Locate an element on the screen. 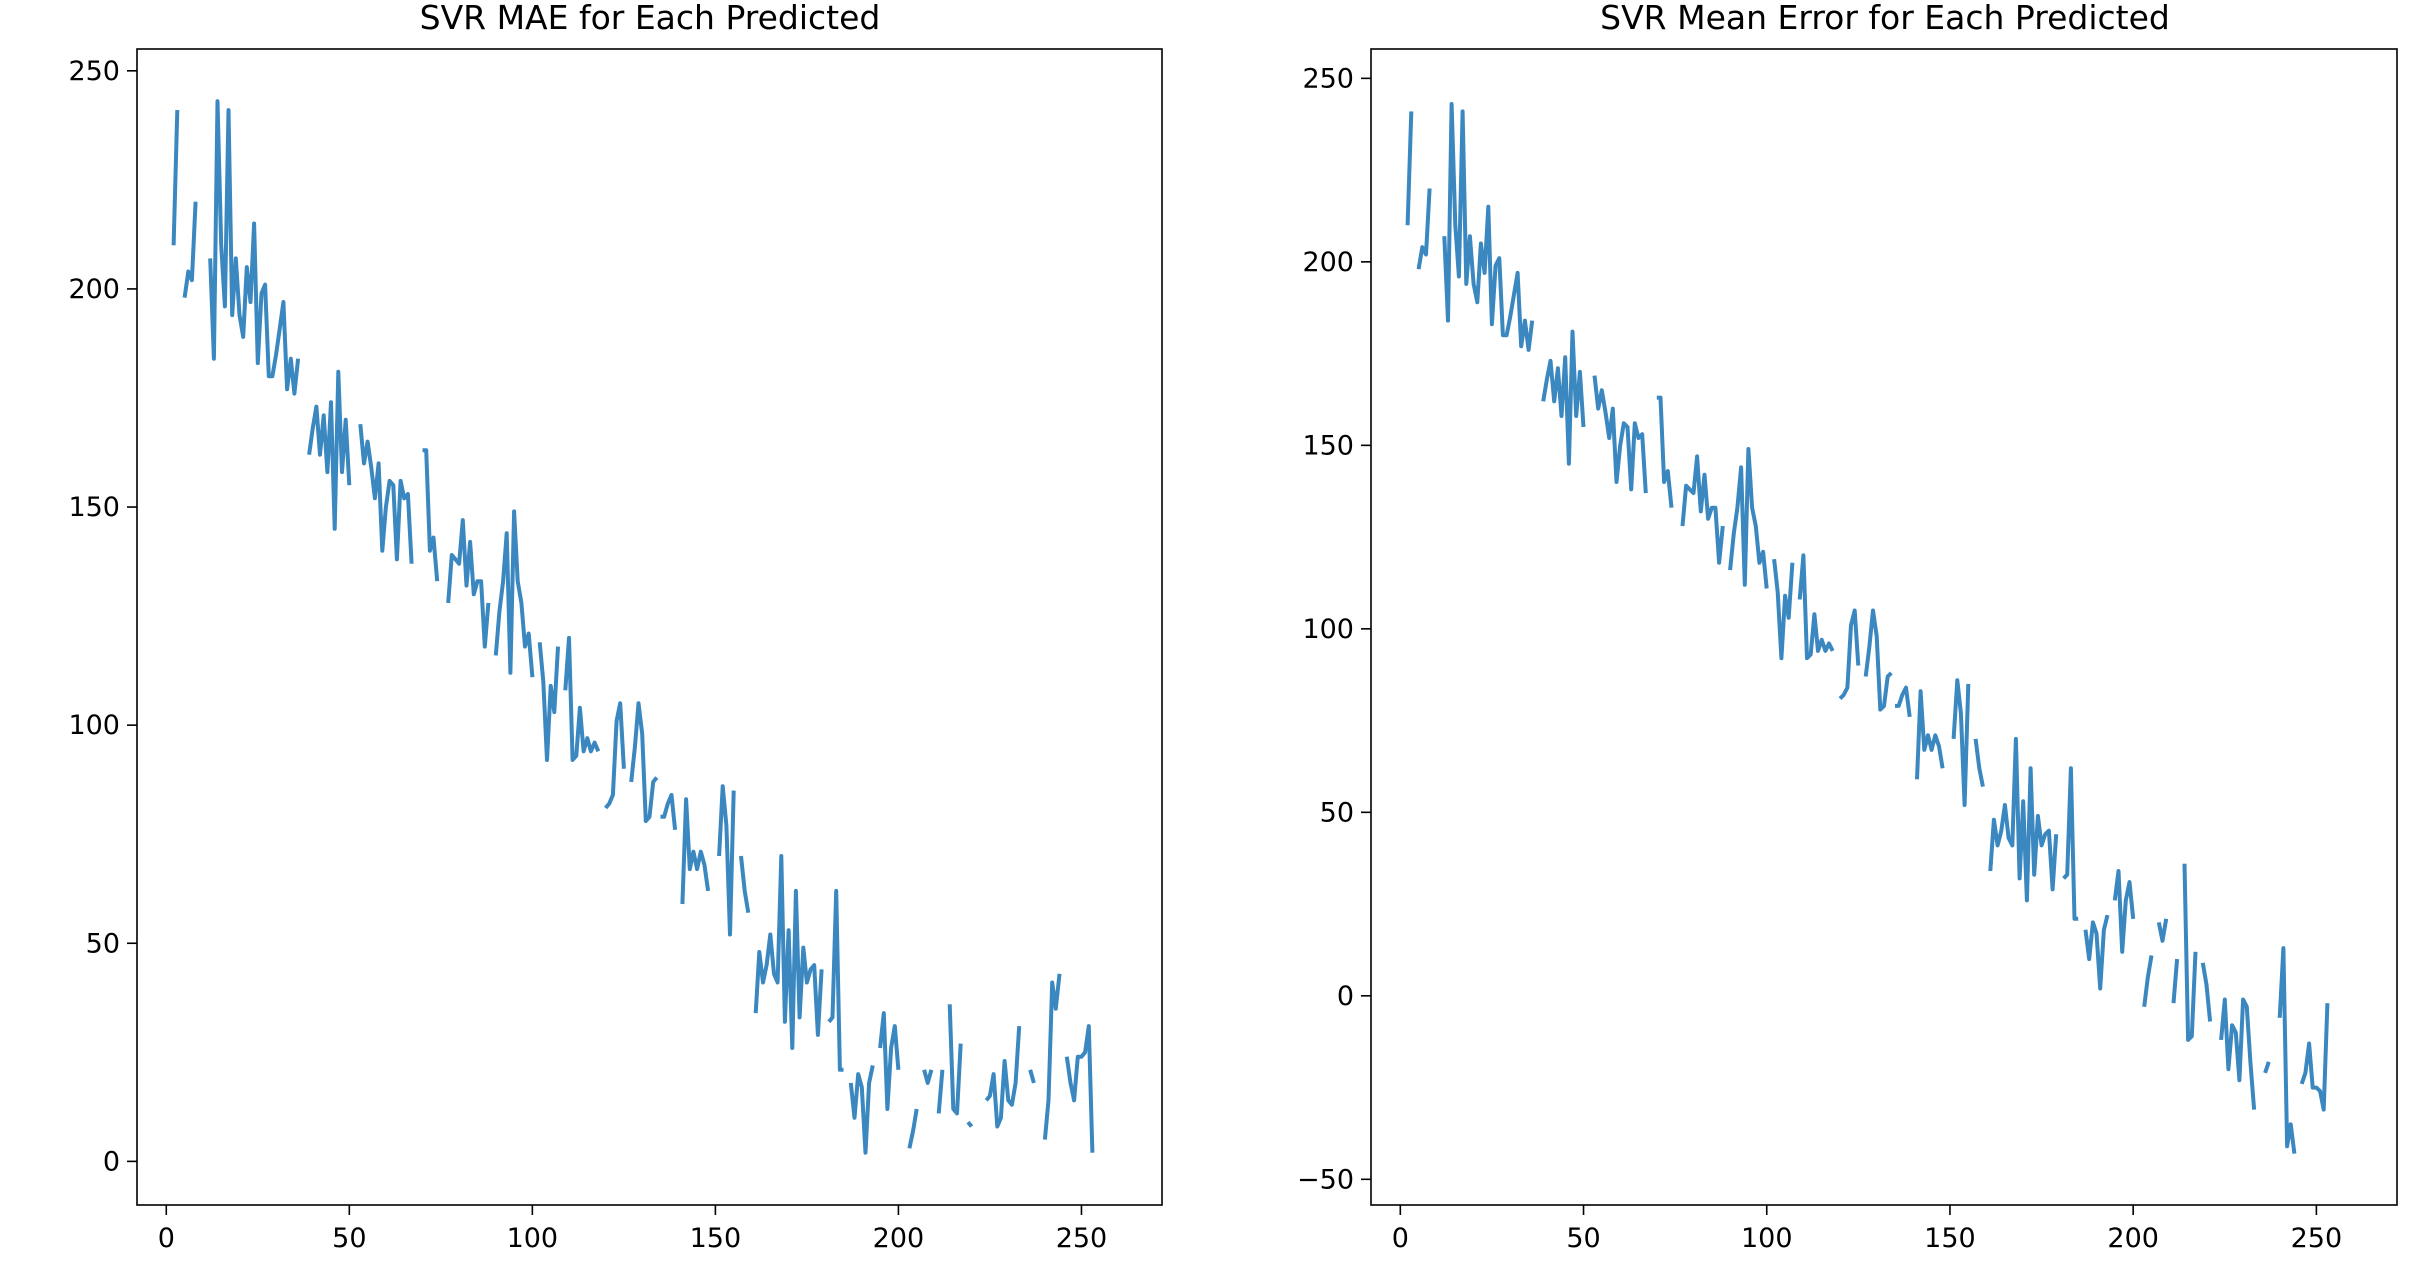  chart-title: SVR Mean Error for Each Predicted is located at coordinates (1885, 18).